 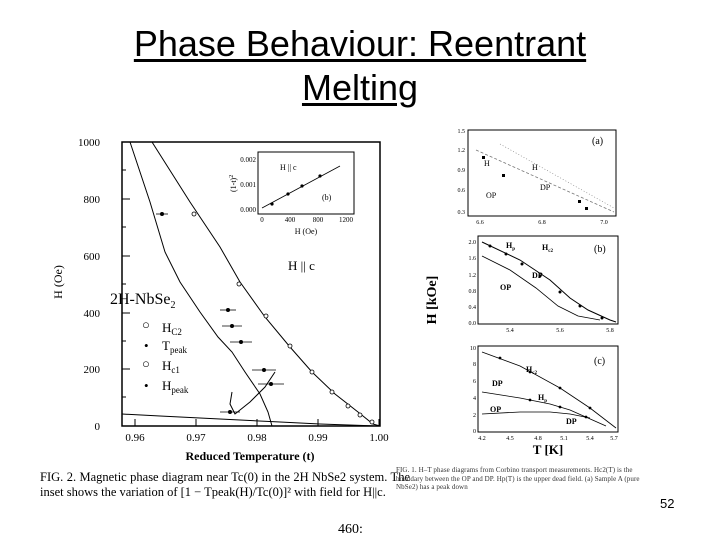 What do you see at coordinates (462, 151) in the screenshot?
I see `panel-a-y-tick: 1.2` at bounding box center [462, 151].